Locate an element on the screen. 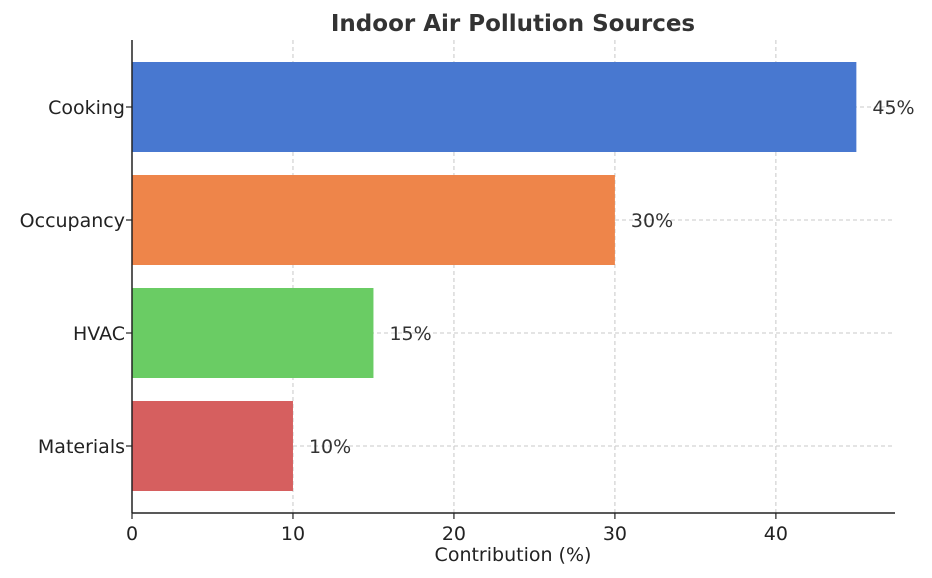 This screenshot has width=932, height=578. y-tick-label-hvac: HVAC is located at coordinates (99, 334).